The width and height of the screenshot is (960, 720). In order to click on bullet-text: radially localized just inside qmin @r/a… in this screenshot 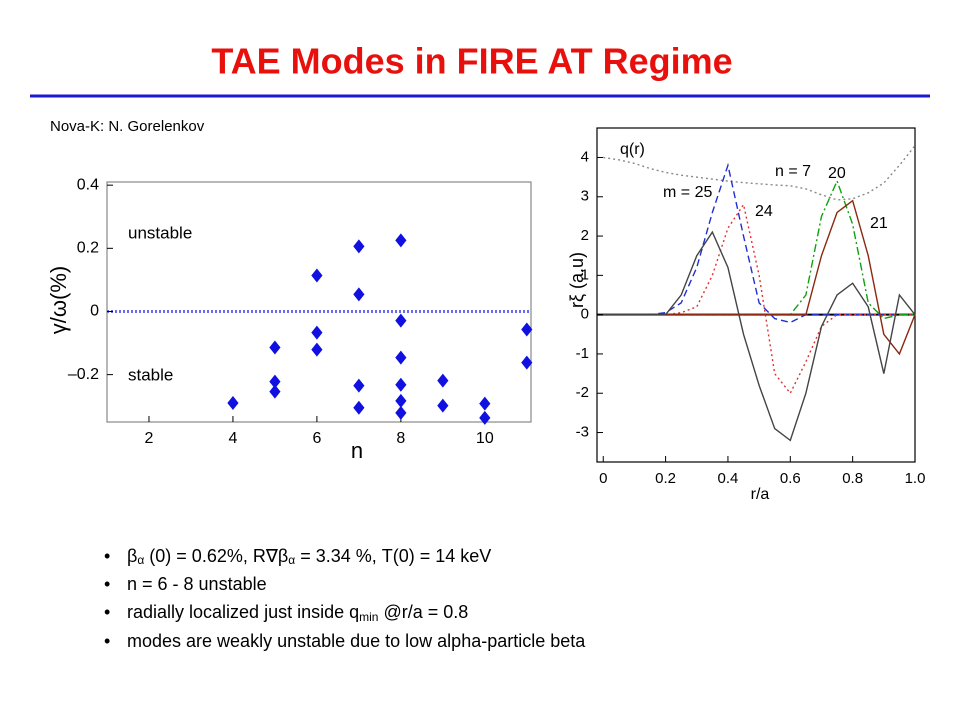, I will do `click(297, 613)`.